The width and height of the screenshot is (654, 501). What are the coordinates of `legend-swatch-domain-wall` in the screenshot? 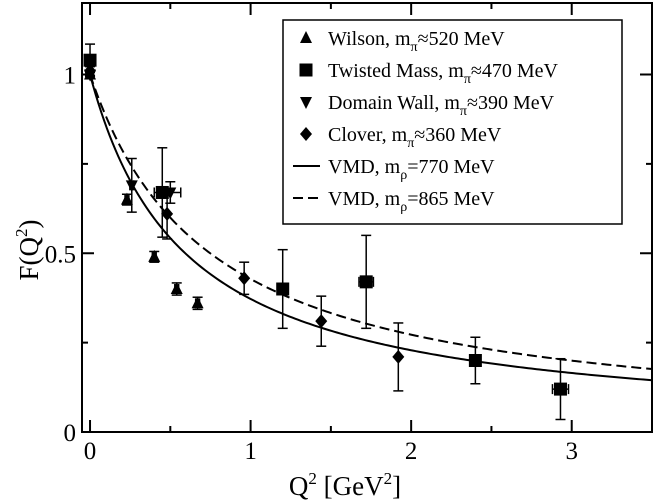 It's located at (306, 103).